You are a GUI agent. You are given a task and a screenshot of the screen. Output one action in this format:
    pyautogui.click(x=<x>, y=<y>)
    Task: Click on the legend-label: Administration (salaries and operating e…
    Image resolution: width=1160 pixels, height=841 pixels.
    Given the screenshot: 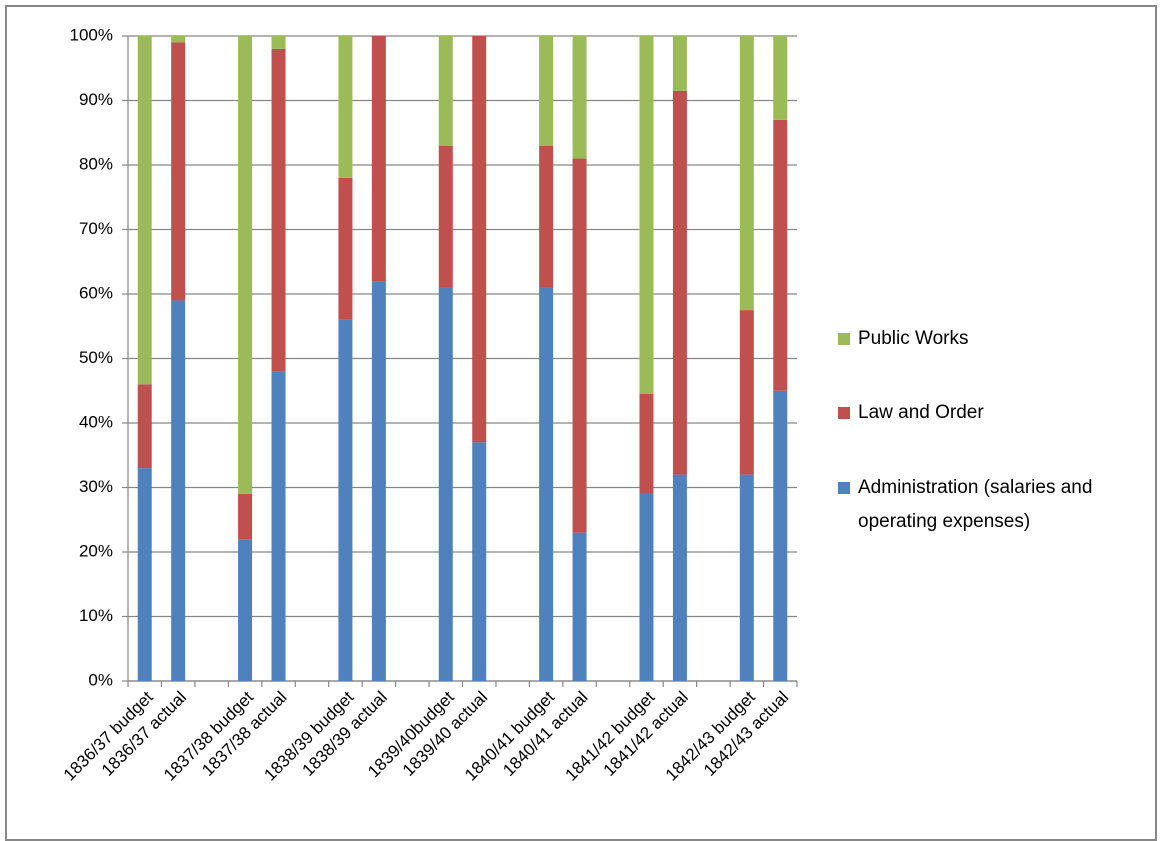 What is the action you would take?
    pyautogui.click(x=975, y=504)
    